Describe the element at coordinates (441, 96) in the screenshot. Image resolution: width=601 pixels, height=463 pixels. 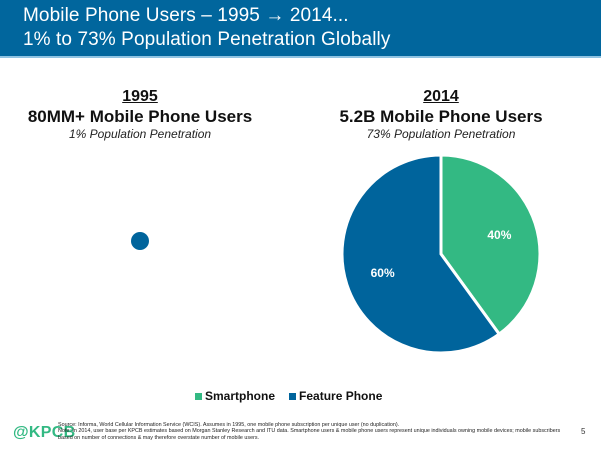
I see `panel-year: 2014` at that location.